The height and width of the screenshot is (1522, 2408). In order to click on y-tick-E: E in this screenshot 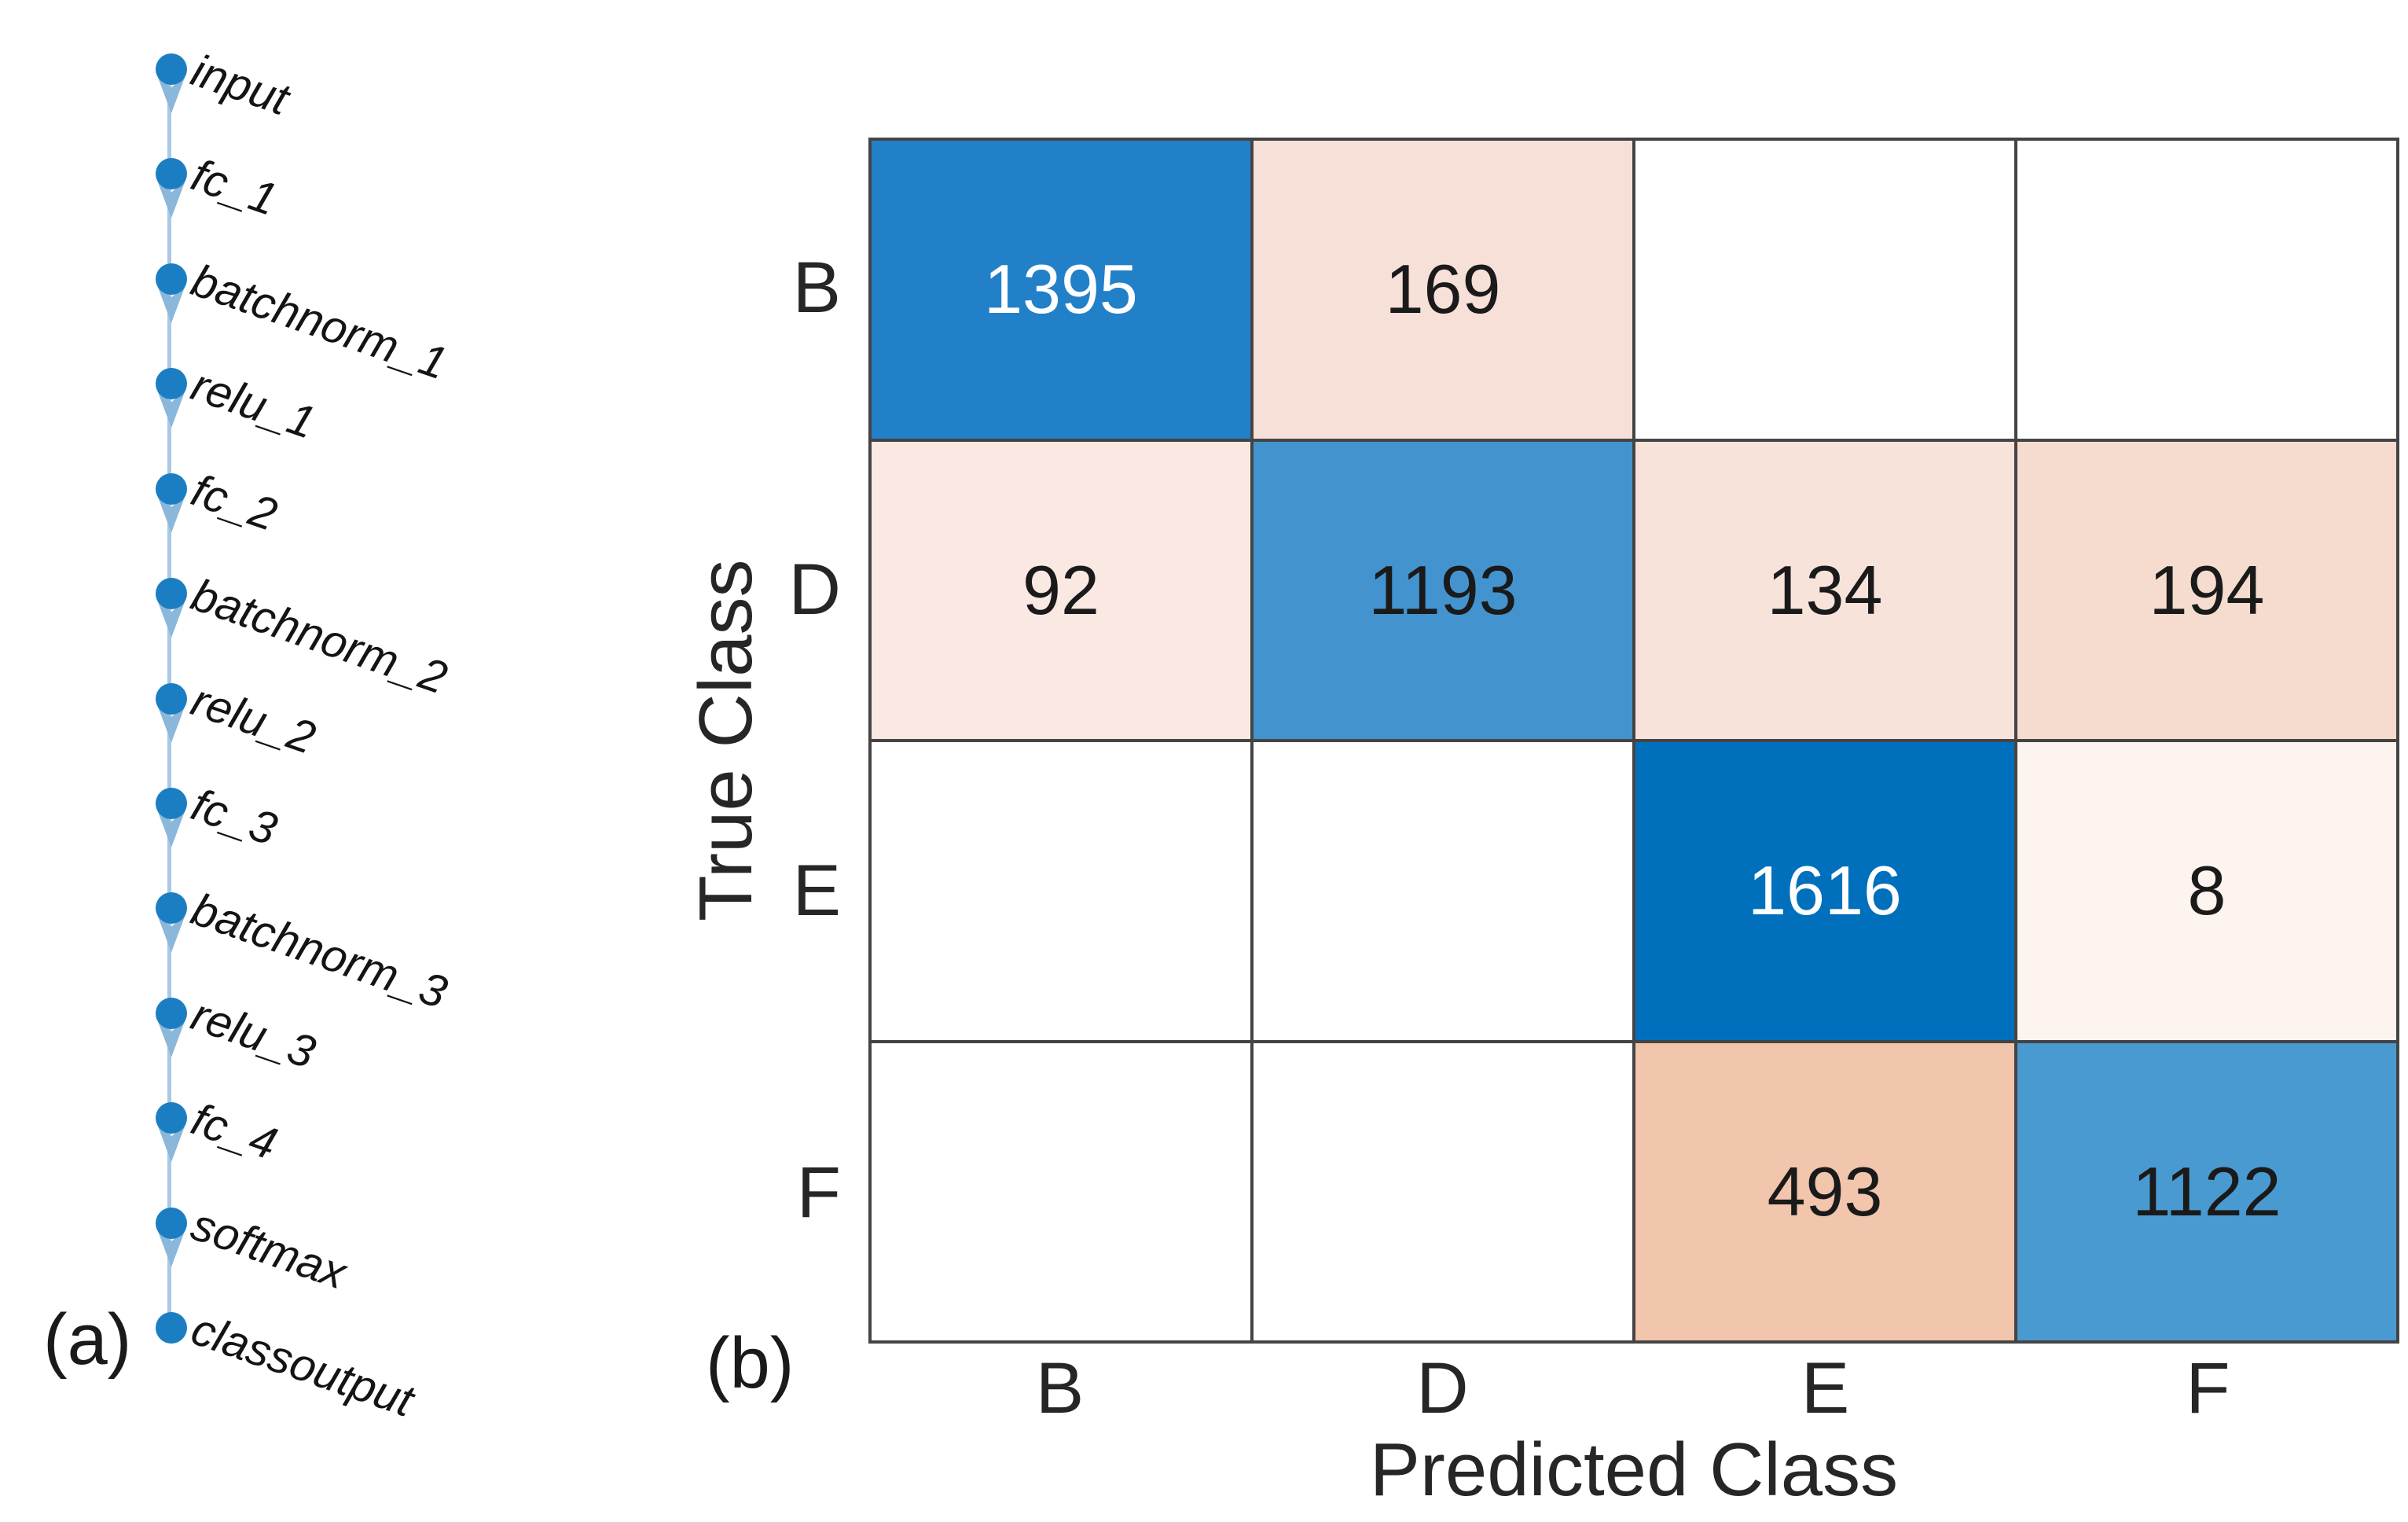, I will do `click(816, 892)`.